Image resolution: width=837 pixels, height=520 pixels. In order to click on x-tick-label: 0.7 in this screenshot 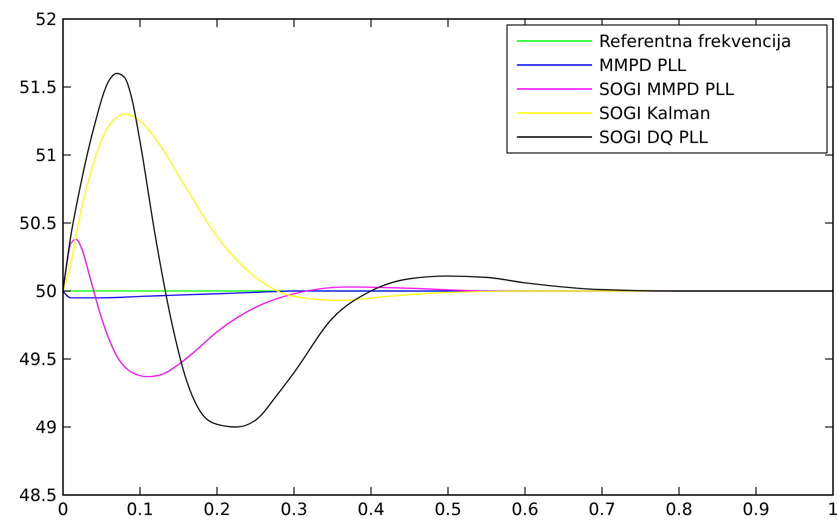, I will do `click(602, 510)`.